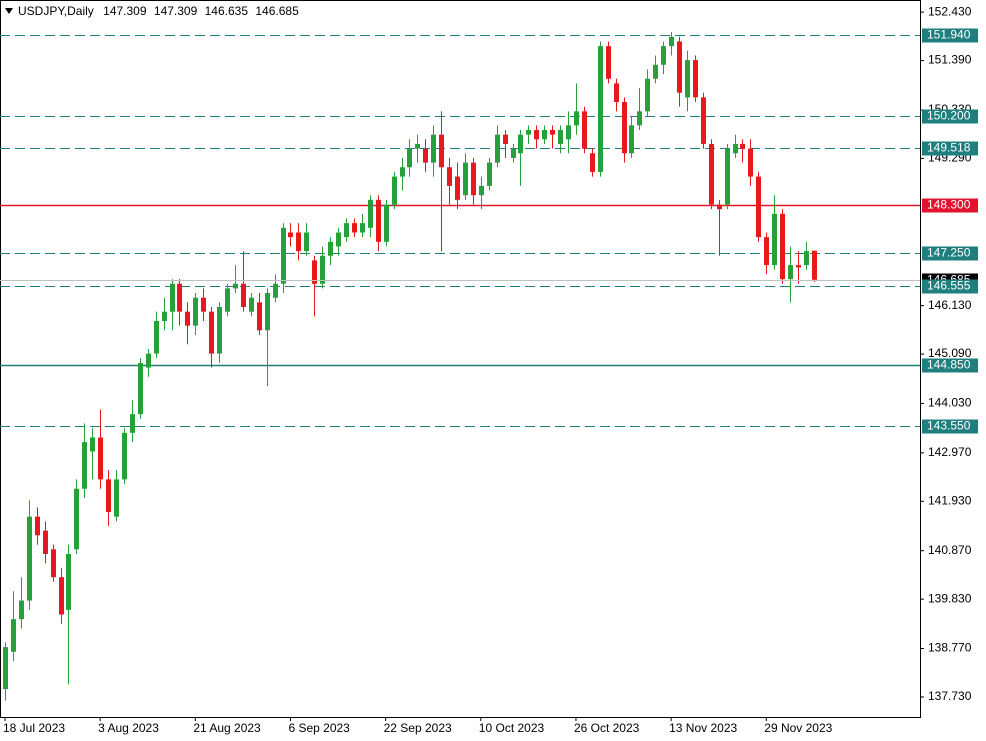 The image size is (986, 741). What do you see at coordinates (319, 728) in the screenshot?
I see `x-tick-label: 6 Sep 2023` at bounding box center [319, 728].